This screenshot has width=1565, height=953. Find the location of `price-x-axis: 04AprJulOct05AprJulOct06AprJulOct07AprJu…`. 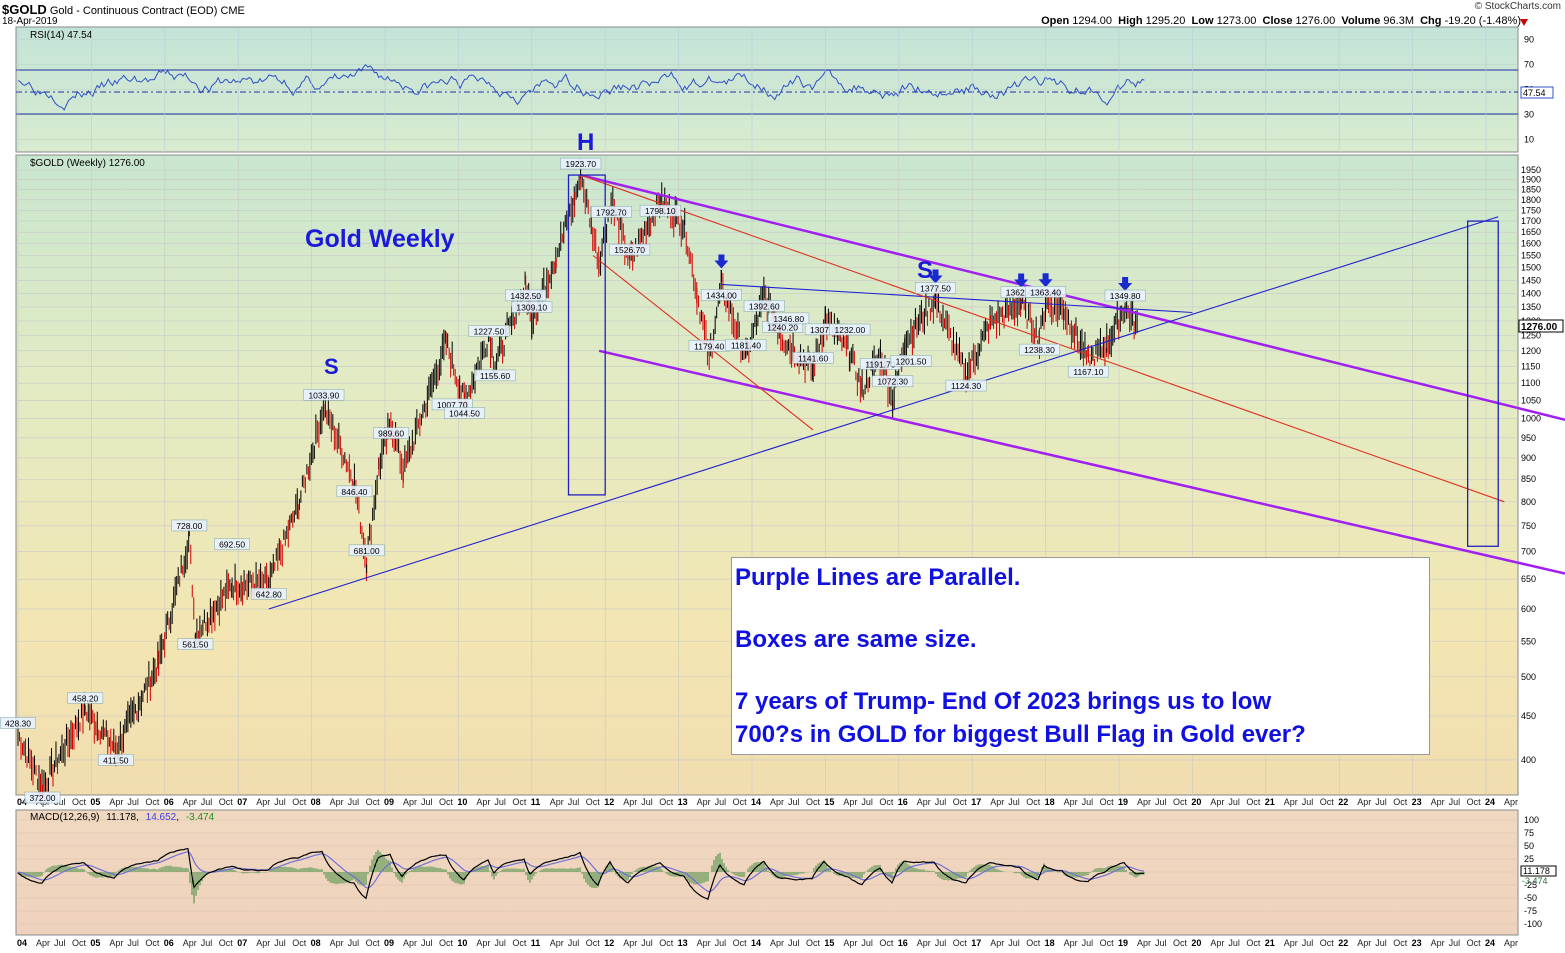

price-x-axis: 04AprJulOct05AprJulOct06AprJulOct07AprJu… is located at coordinates (767, 802).